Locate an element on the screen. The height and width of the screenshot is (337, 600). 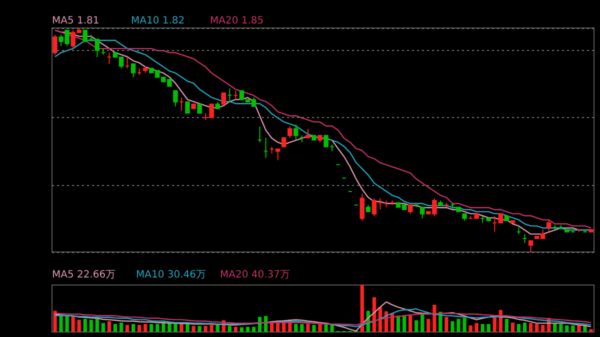
text: MA10 1.82 is located at coordinates (158, 21).